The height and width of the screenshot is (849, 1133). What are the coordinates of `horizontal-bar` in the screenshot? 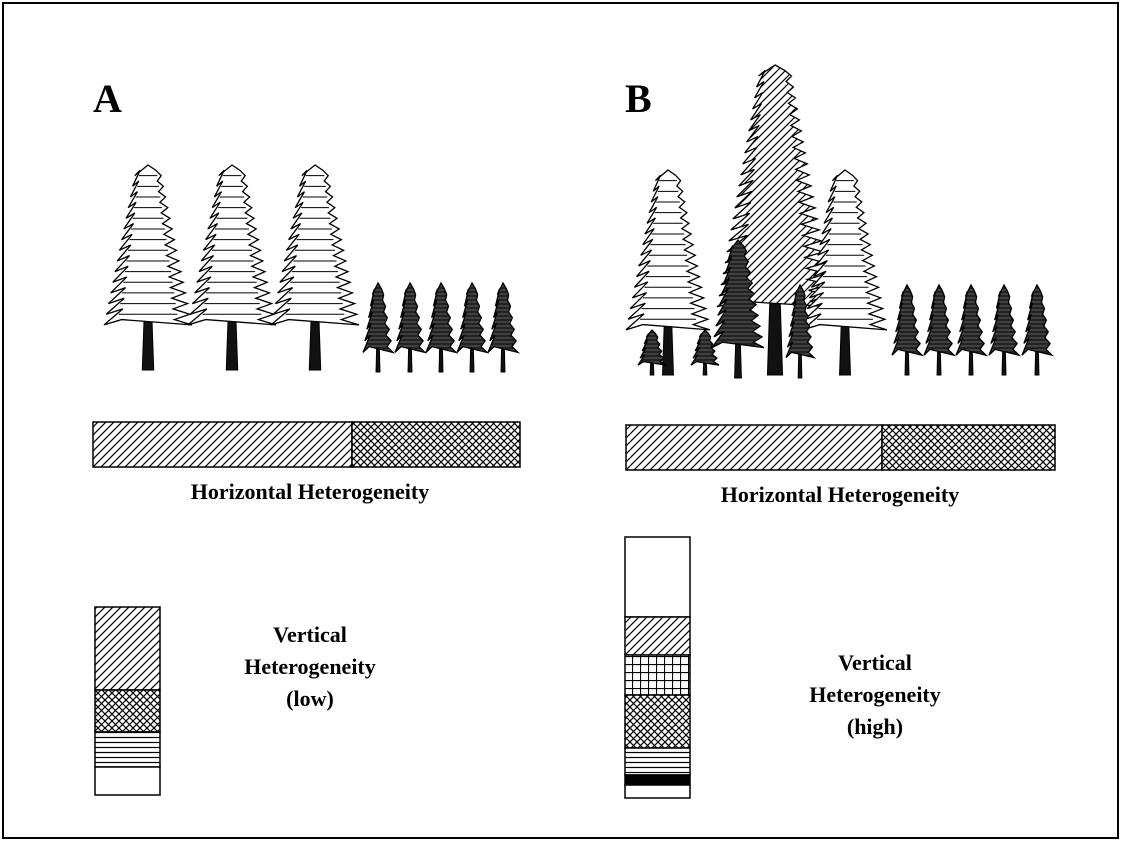 It's located at (574, 446).